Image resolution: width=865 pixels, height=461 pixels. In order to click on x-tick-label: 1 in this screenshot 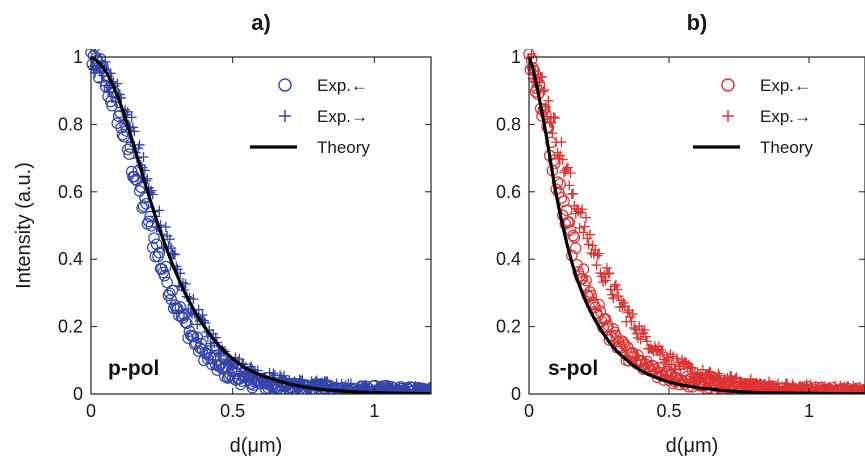, I will do `click(809, 411)`.